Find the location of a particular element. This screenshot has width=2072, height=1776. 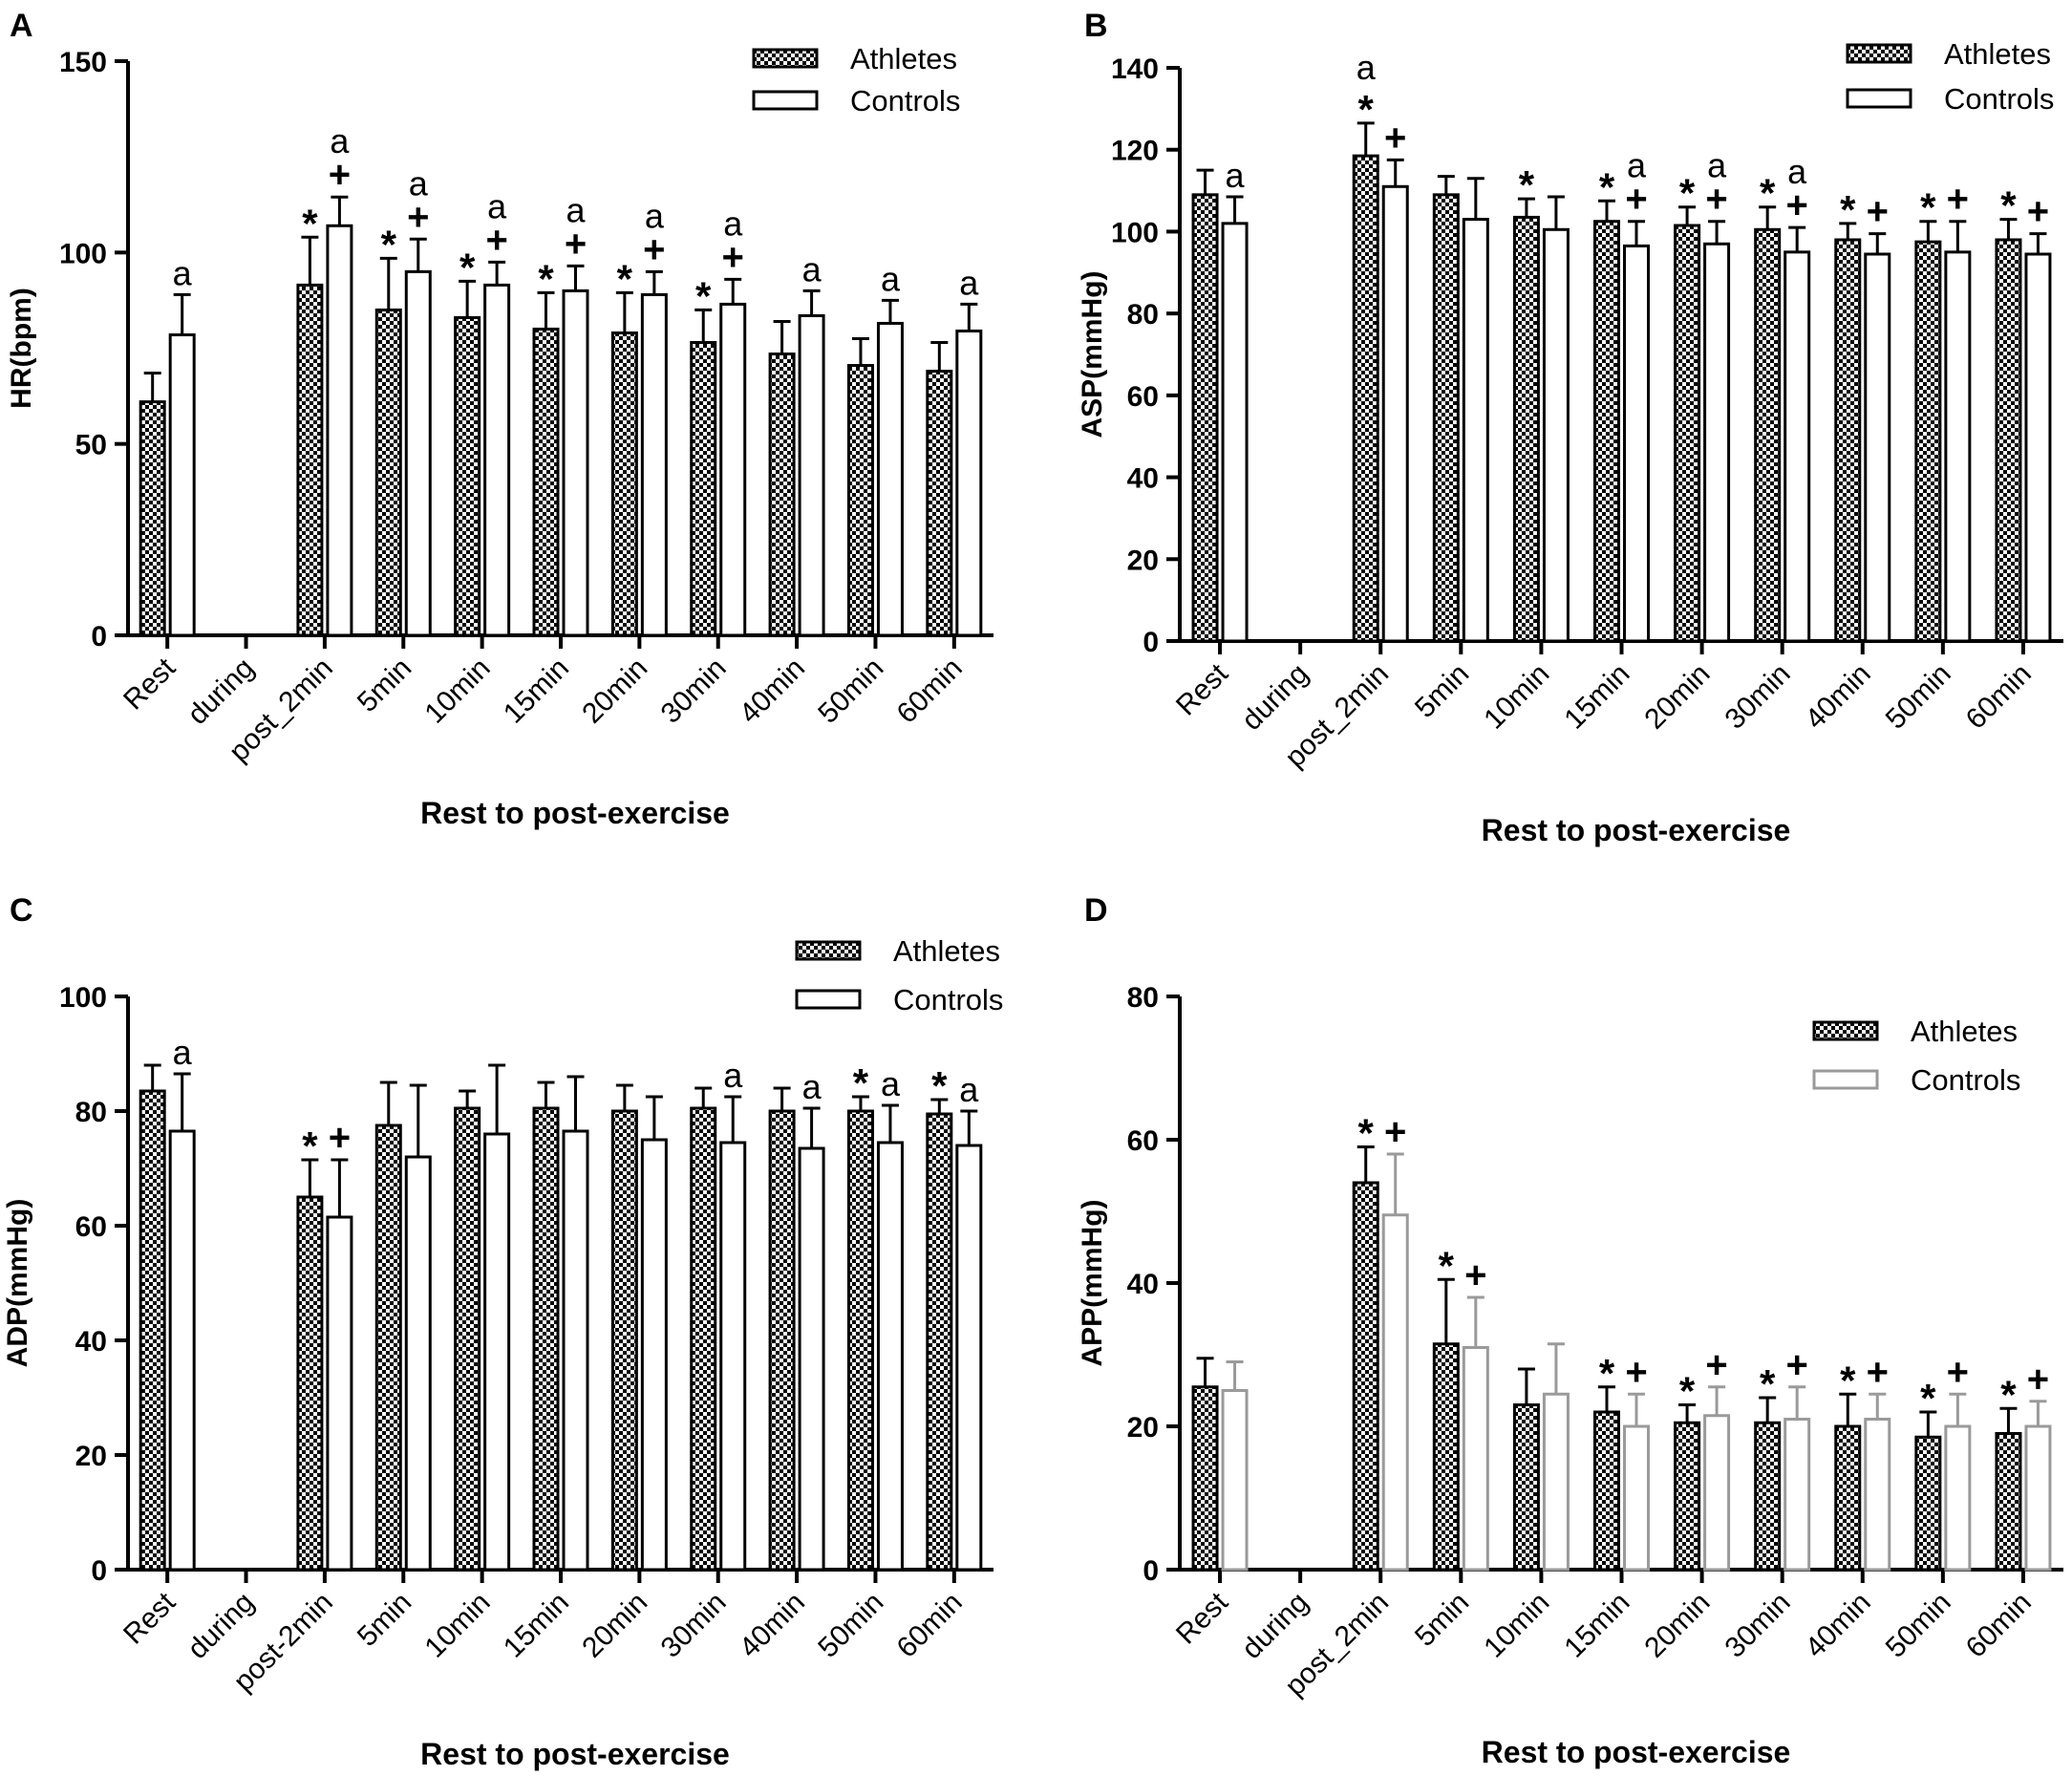

y-tick-label: 140 is located at coordinates (1135, 69).